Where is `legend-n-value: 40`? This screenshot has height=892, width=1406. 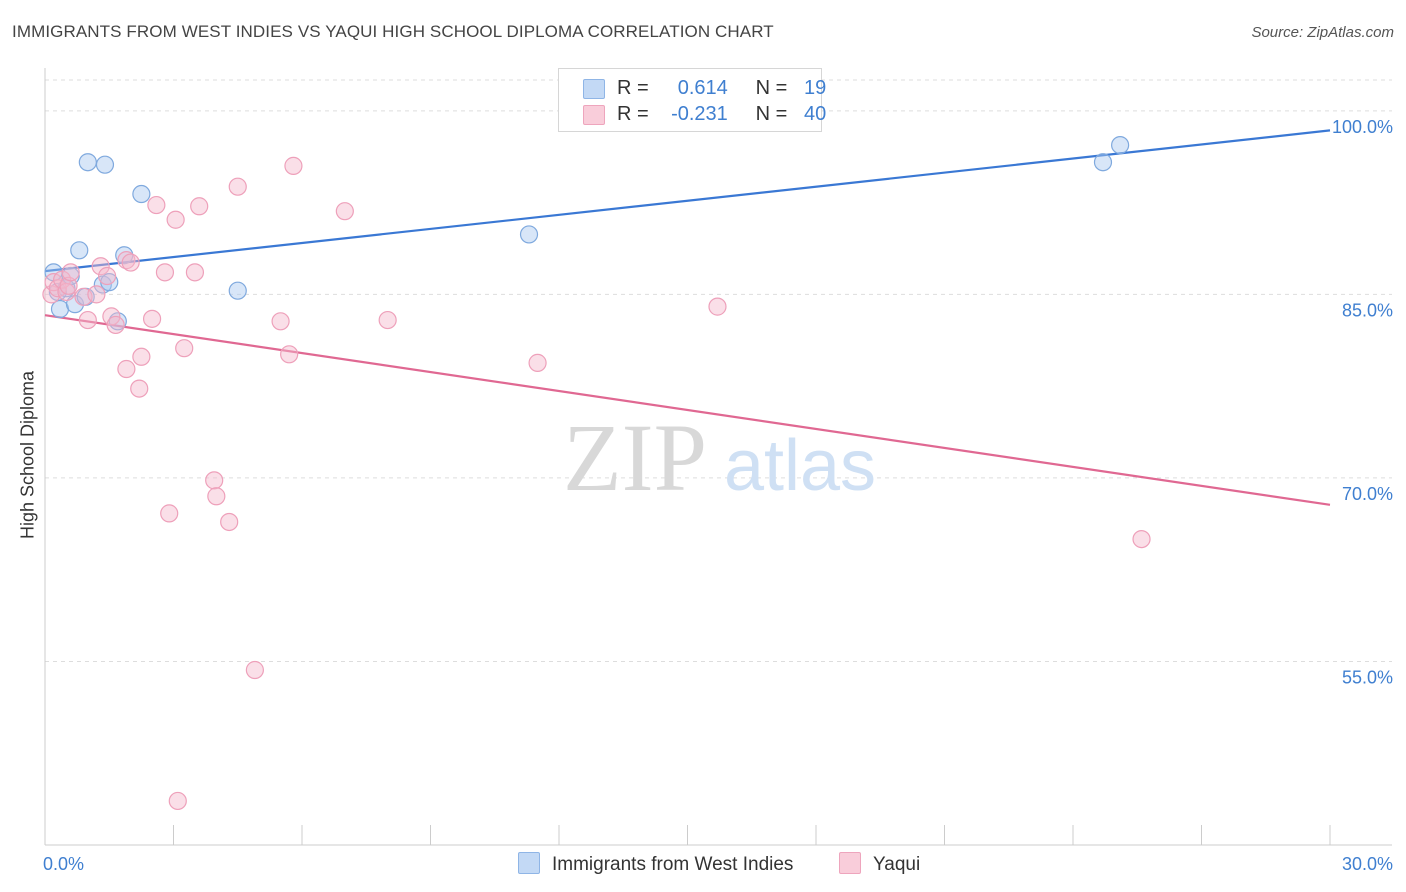 legend-n-value: 40 is located at coordinates (815, 114).